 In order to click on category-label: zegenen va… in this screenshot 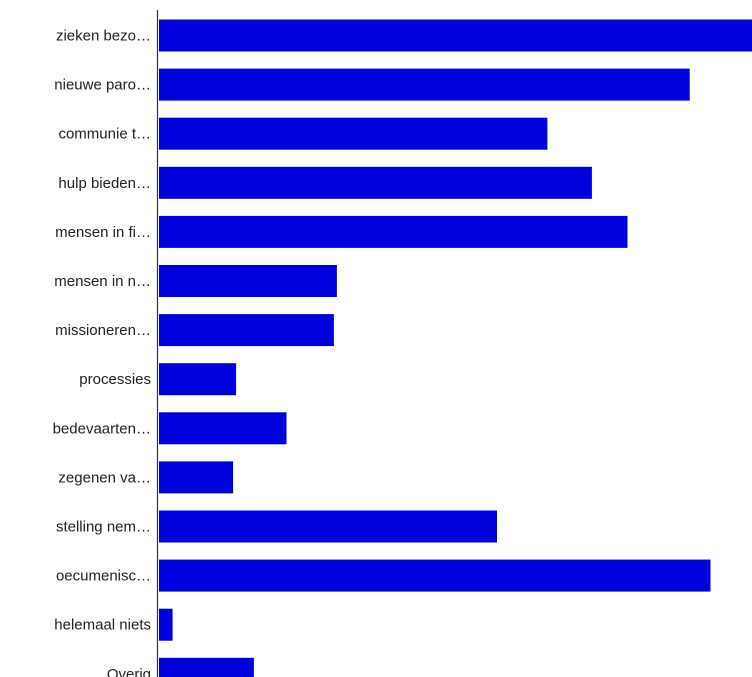, I will do `click(104, 477)`.